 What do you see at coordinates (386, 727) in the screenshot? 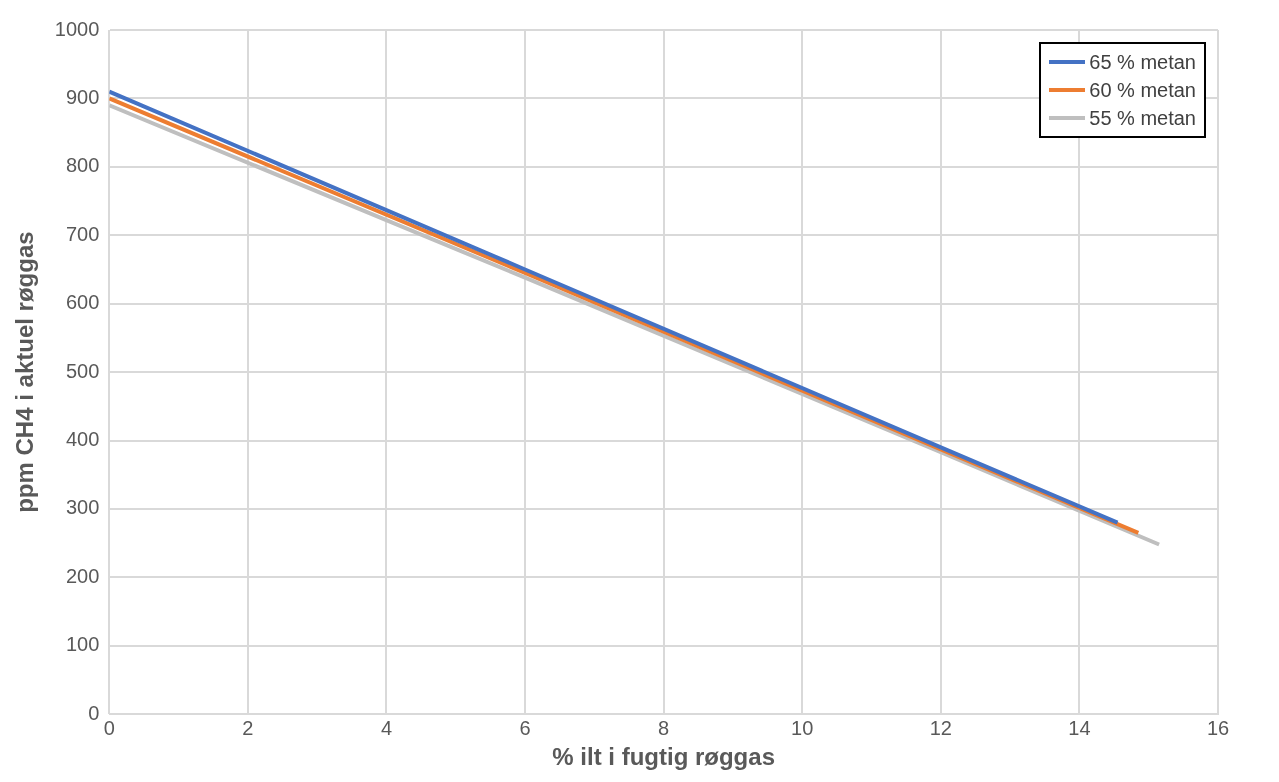
I see `x-tick-label: 4` at bounding box center [386, 727].